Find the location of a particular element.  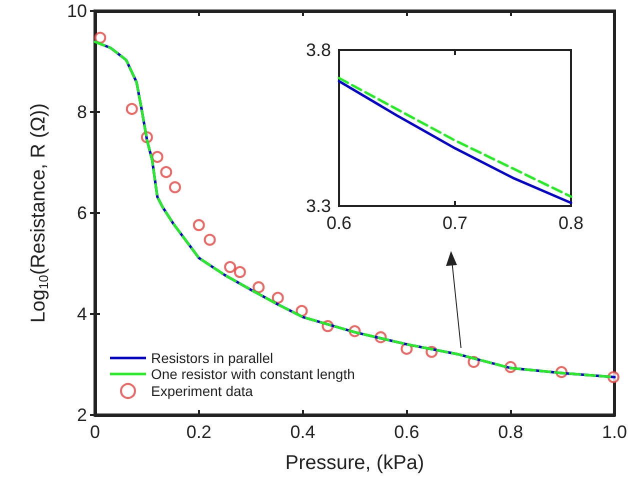

y-tick-label: 8 is located at coordinates (81, 112).